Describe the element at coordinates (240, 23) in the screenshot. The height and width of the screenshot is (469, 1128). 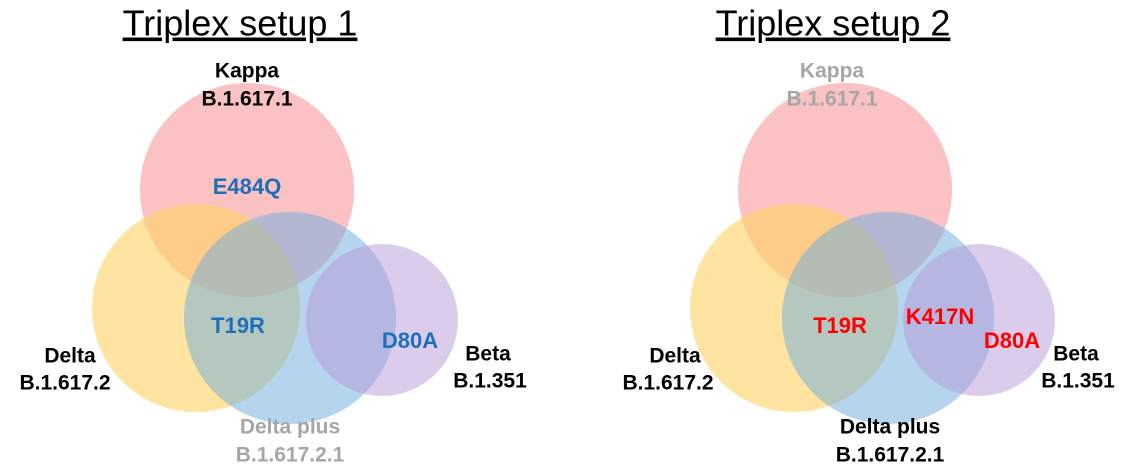
I see `panel-title: Triplex setup 1` at that location.